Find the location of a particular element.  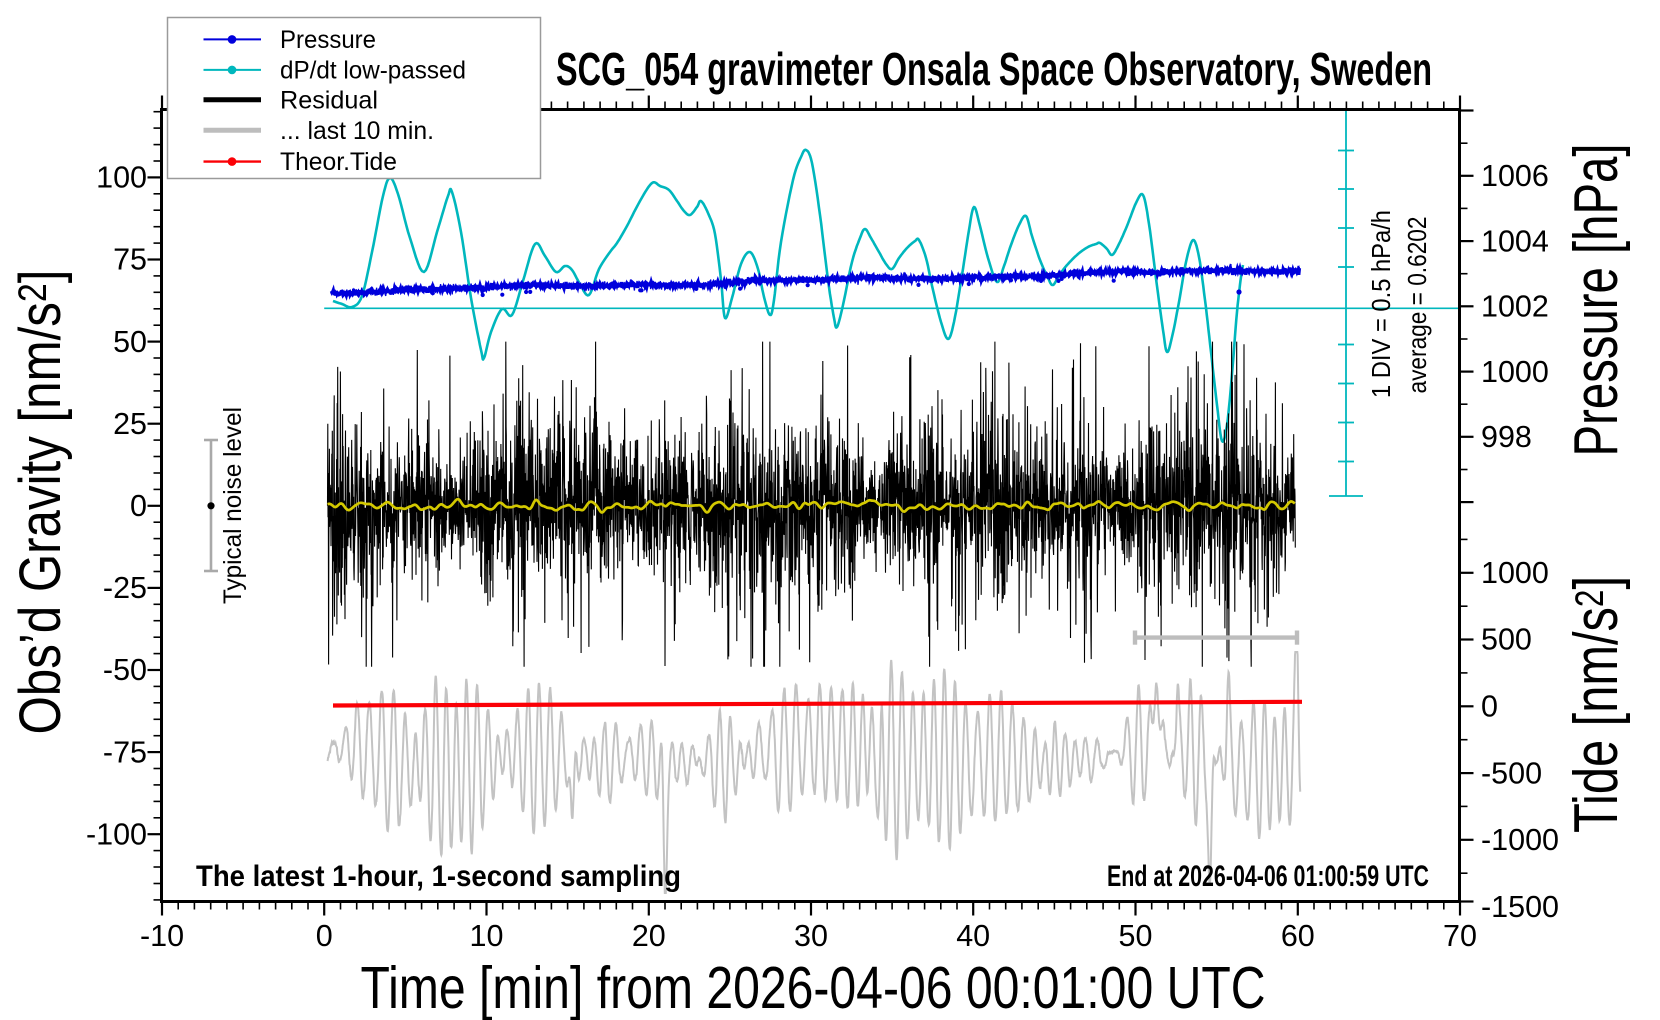

svg-text: 1002 is located at coordinates (1515, 307).